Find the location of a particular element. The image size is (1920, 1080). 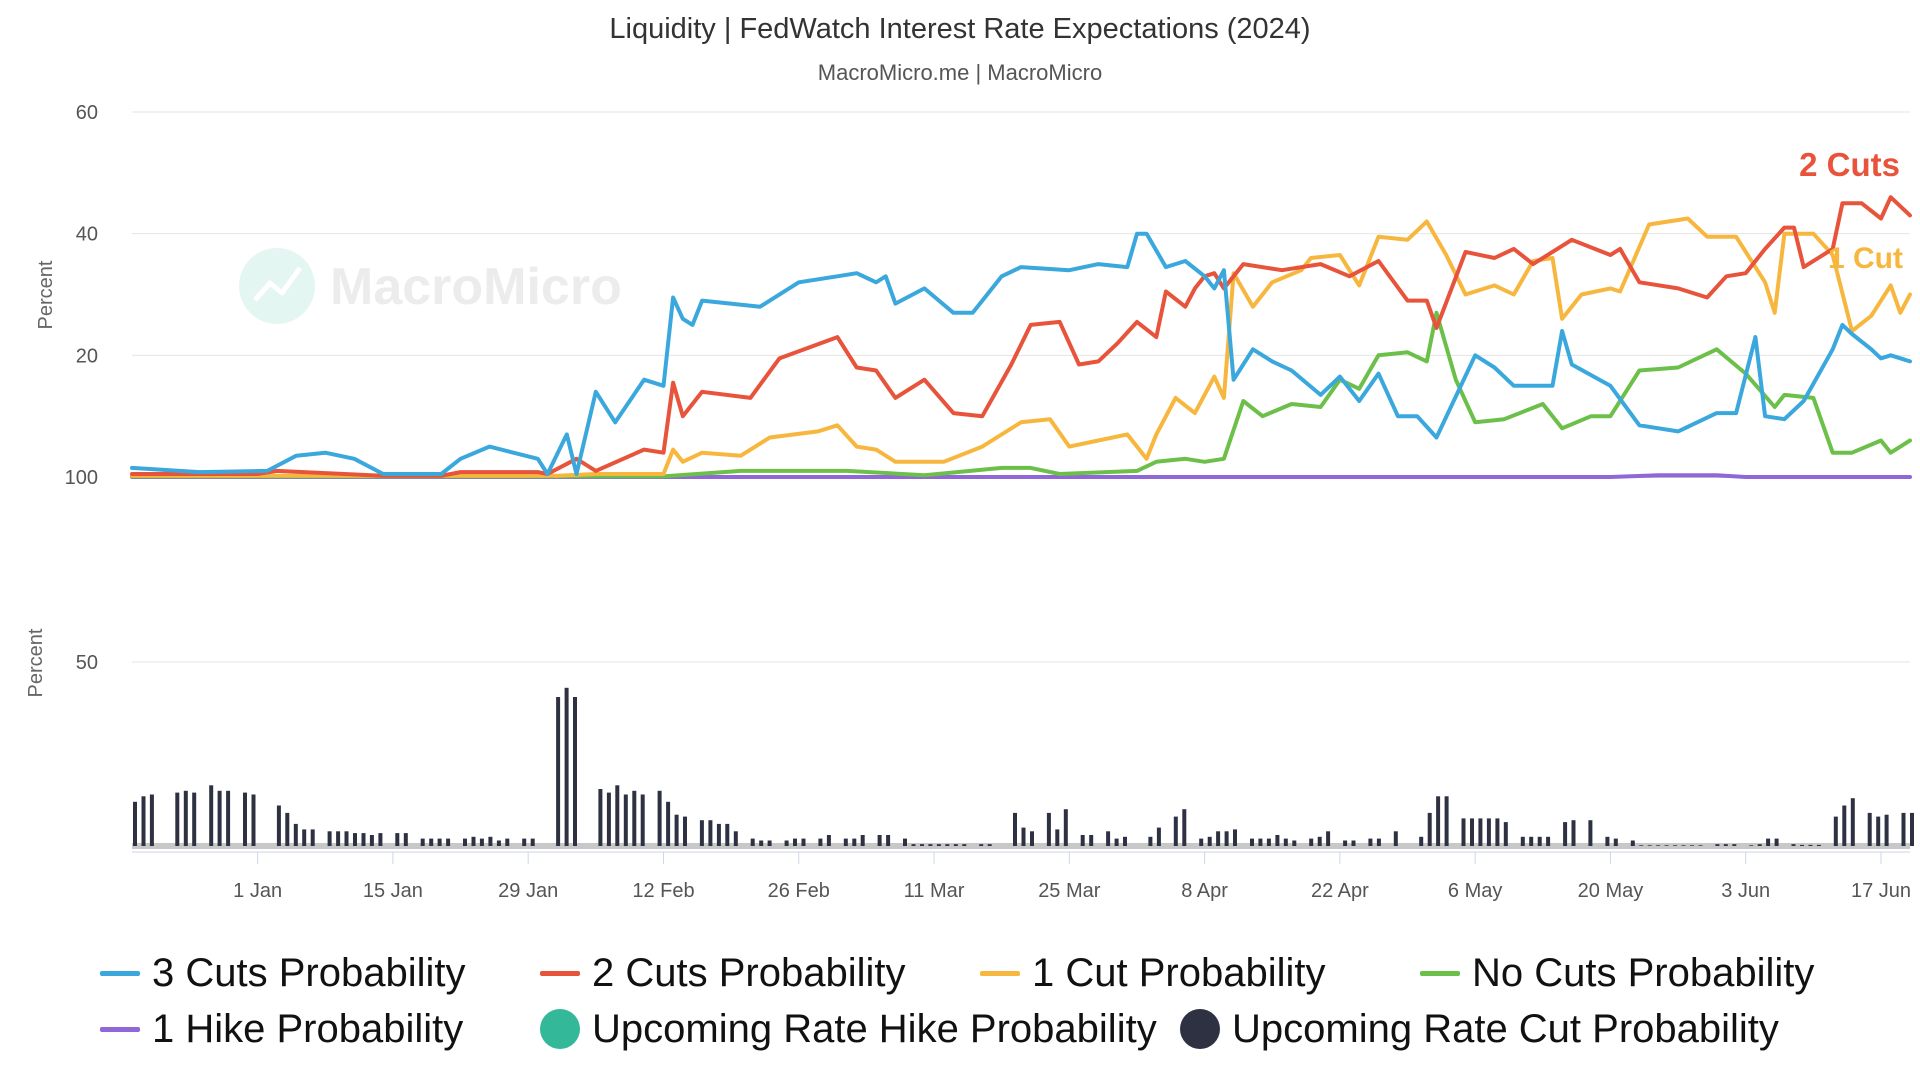

legend-item-2-cuts: 2 Cuts Probability is located at coordinates (760, 973).